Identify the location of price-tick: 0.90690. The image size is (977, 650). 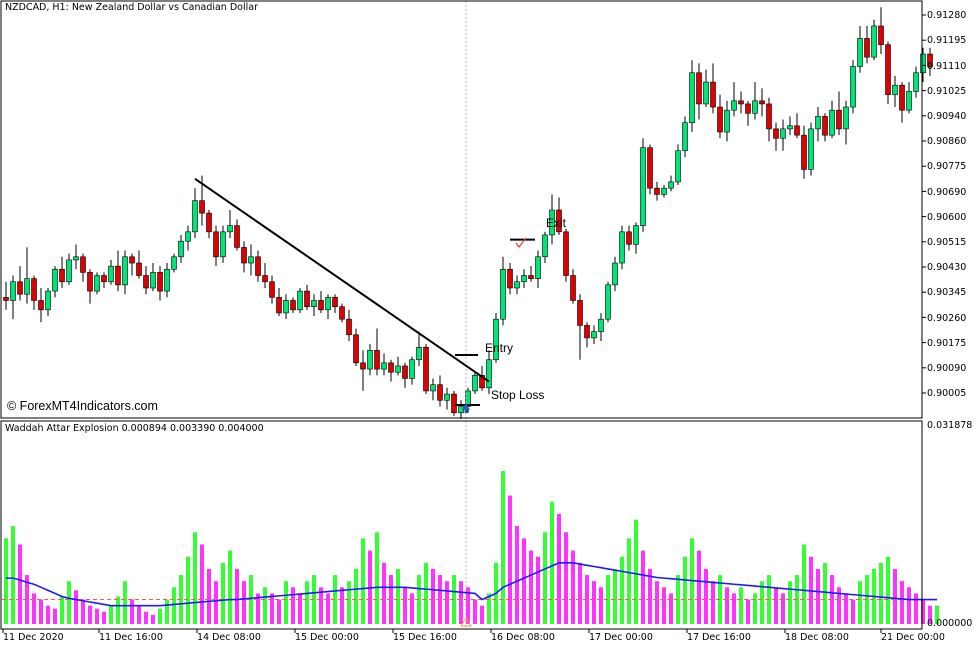
(947, 192).